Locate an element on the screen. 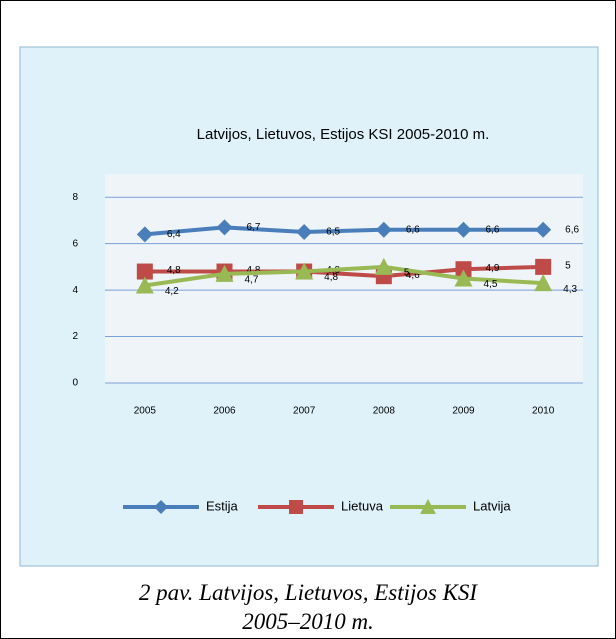 The width and height of the screenshot is (616, 639). y-tick-label: 2 is located at coordinates (75, 336).